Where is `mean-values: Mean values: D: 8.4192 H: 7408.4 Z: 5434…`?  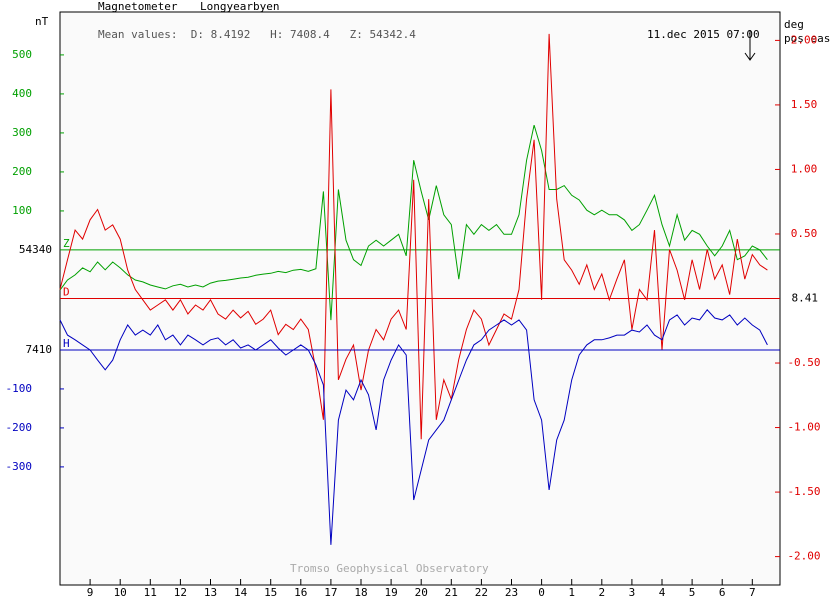
mean-values: Mean values: D: 8.4192 H: 7408.4 Z: 5434… is located at coordinates (257, 34).